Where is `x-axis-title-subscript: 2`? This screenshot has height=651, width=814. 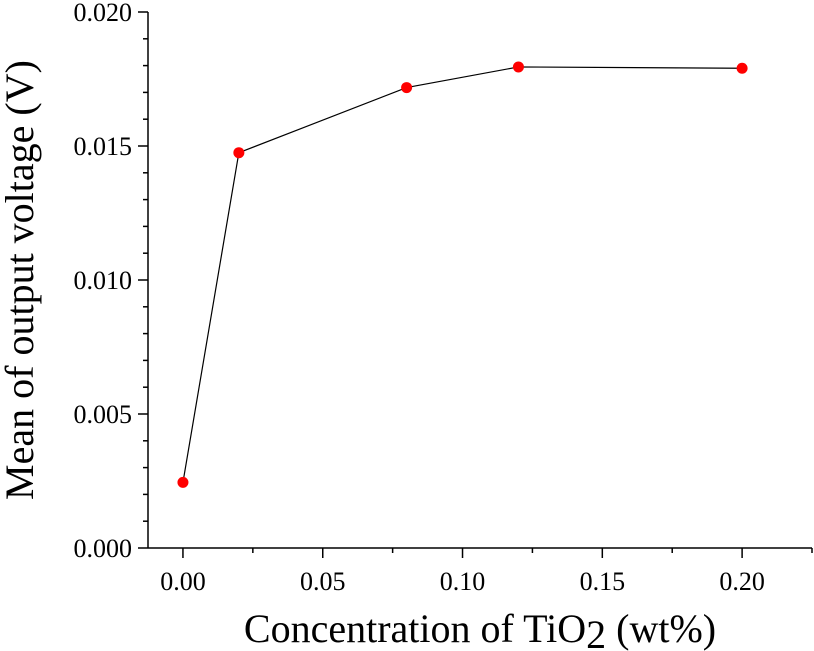 x-axis-title-subscript: 2 is located at coordinates (596, 631).